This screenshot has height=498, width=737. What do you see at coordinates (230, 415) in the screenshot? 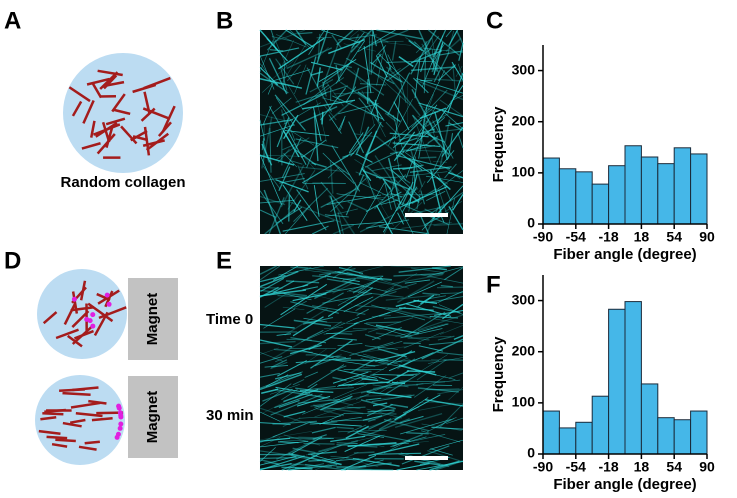
I see `time-label: 30 min` at bounding box center [230, 415].